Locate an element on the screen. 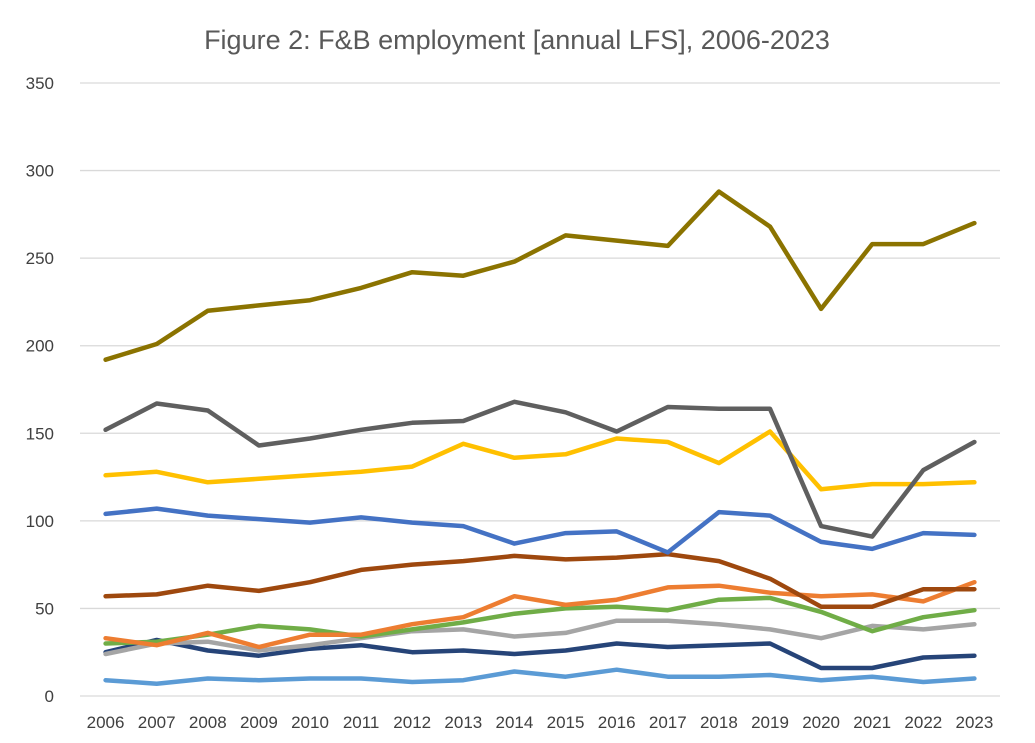  x-tick-label: 2006 is located at coordinates (106, 722).